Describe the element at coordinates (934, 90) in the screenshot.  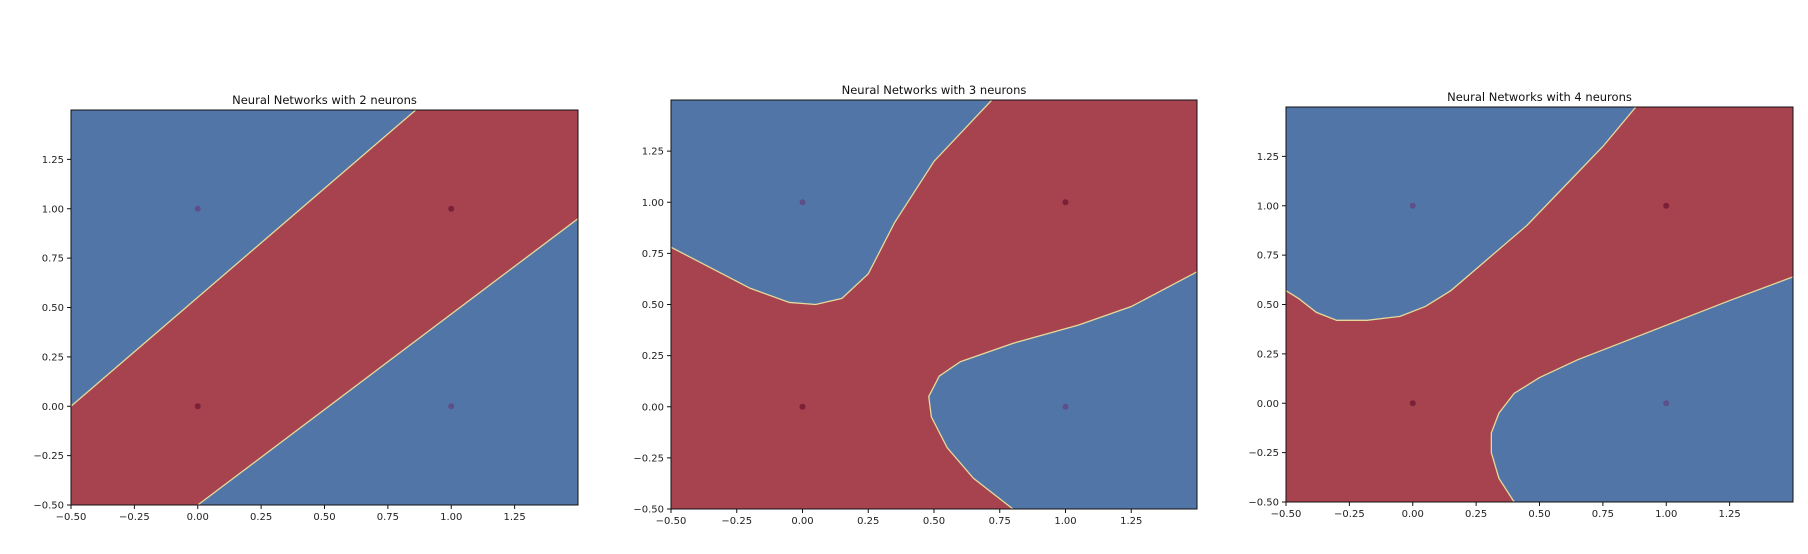
I see `chart-title: Neural Networks with 3 neurons` at that location.